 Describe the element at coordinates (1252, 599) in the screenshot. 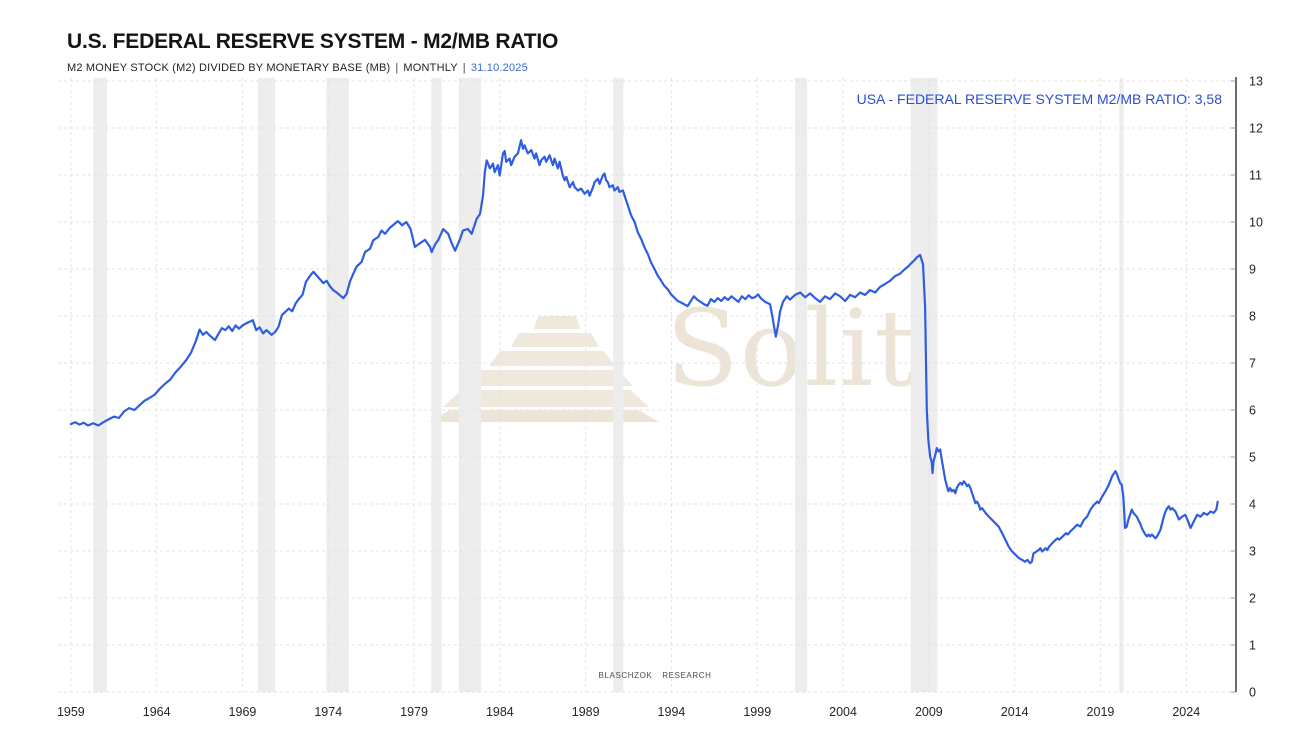

I see `y-tick-label: 2` at that location.